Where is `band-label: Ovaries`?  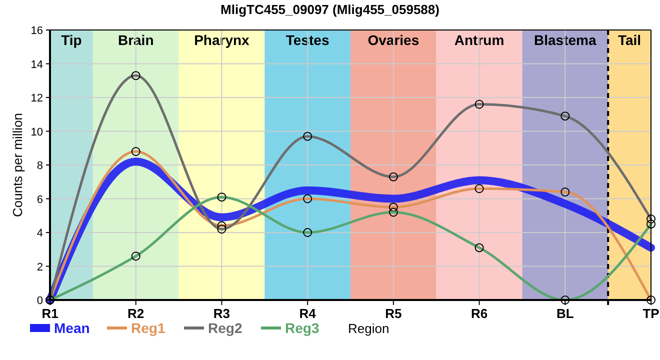
band-label: Ovaries is located at coordinates (394, 40).